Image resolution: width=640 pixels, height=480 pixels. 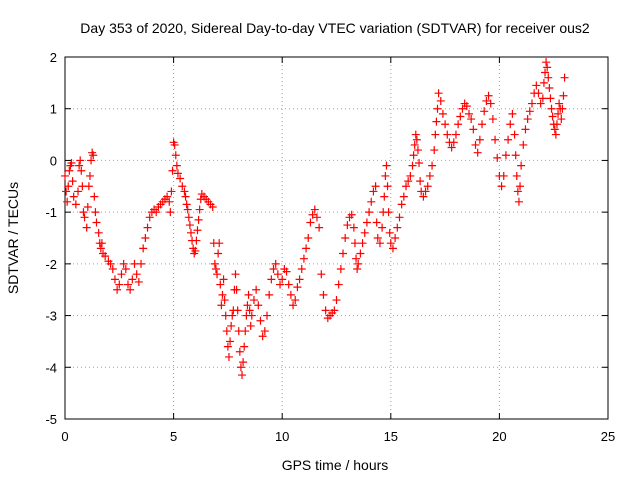 I want to click on x-tick-label: 5, so click(x=173, y=436).